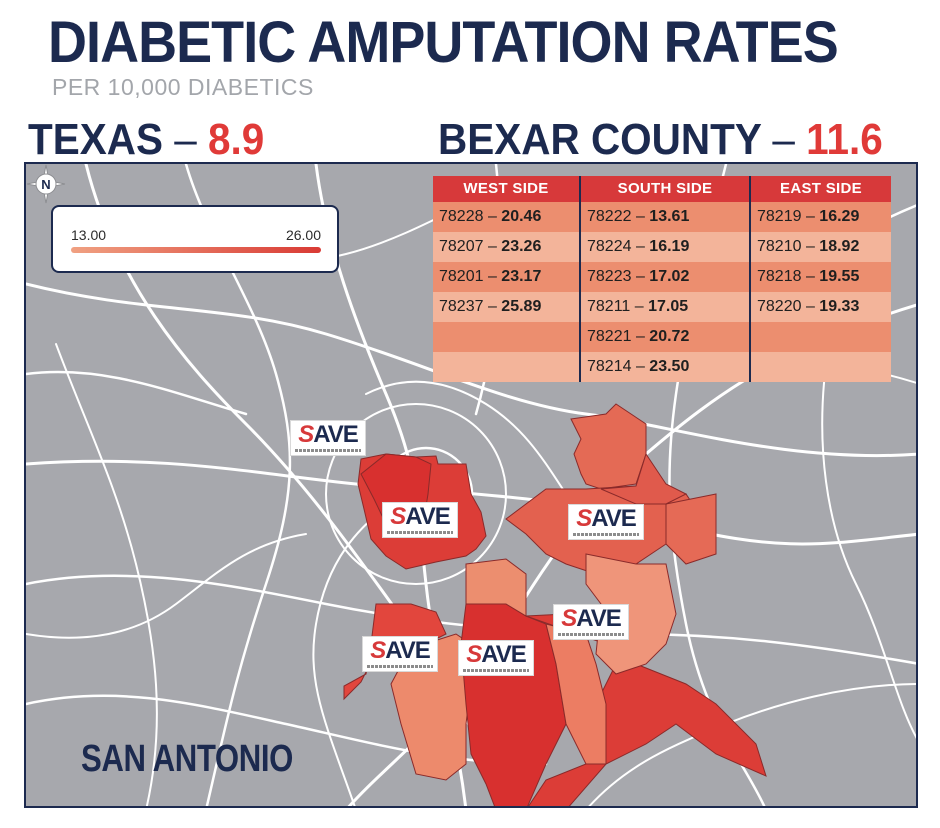 This screenshot has height=828, width=940. What do you see at coordinates (665, 189) in the screenshot?
I see `south-side-header: SOUTH SIDE` at bounding box center [665, 189].